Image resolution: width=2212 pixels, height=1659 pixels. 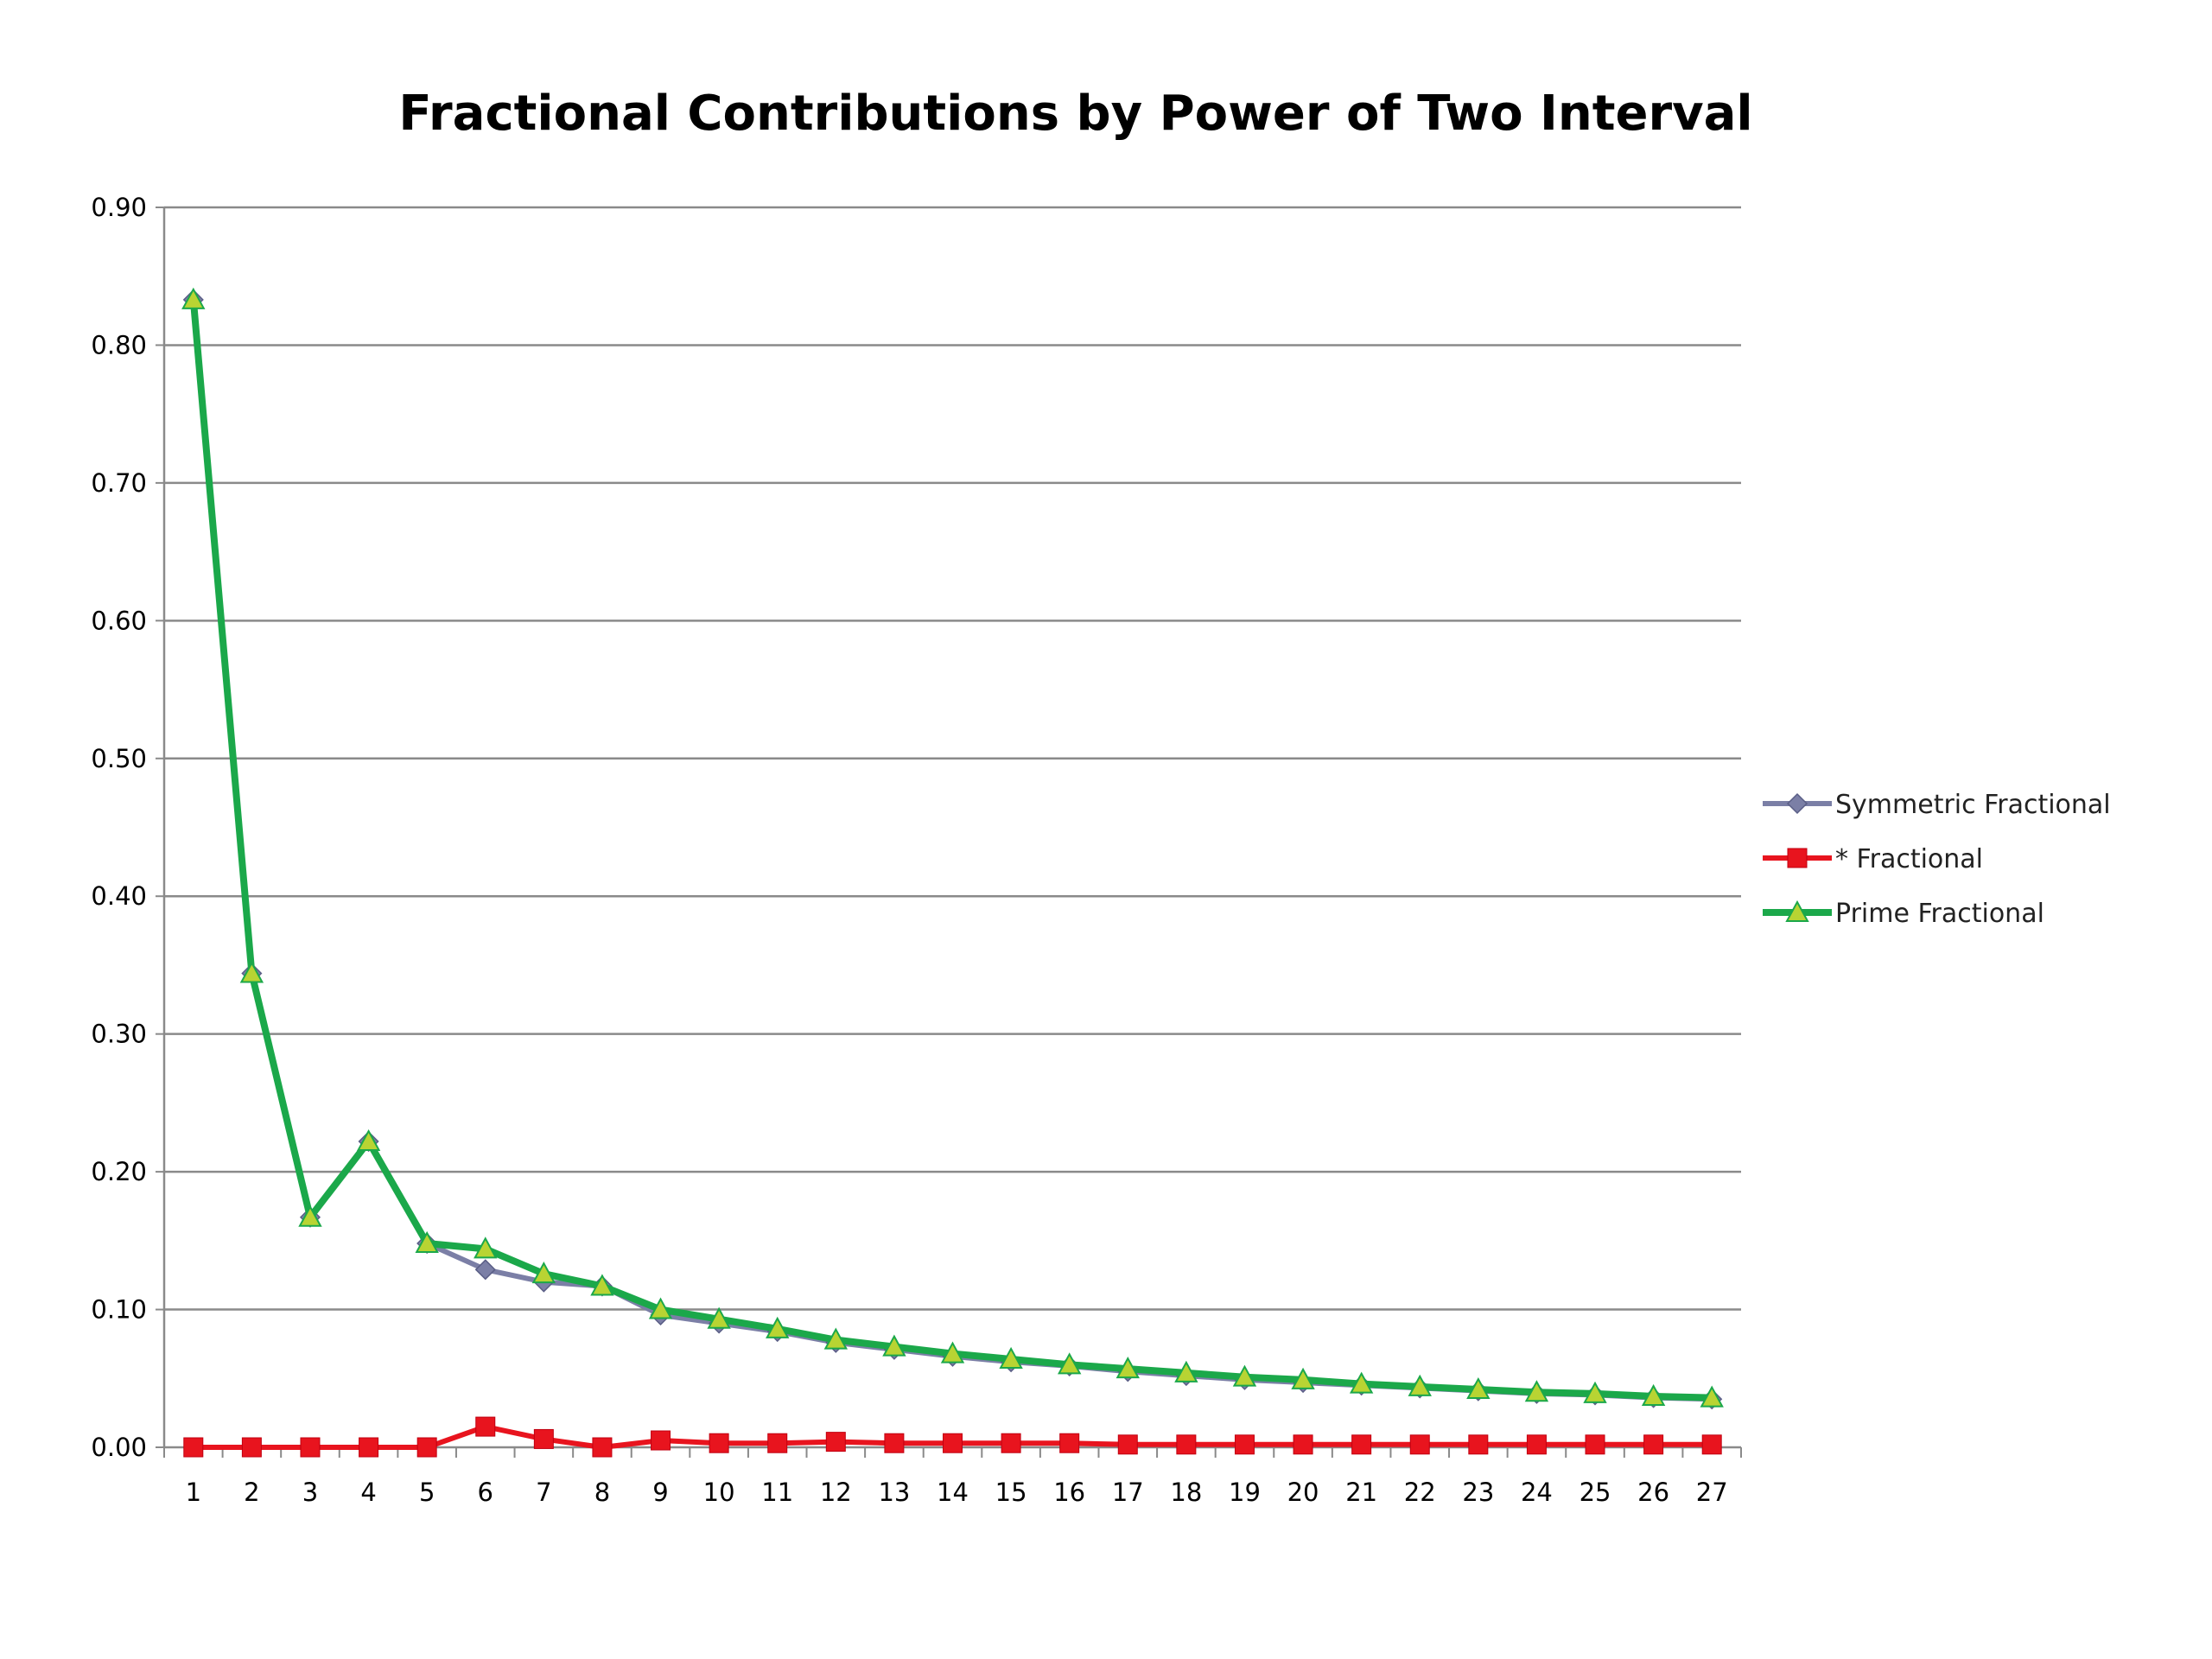 I want to click on x-tick-label: 25, so click(x=1595, y=1492).